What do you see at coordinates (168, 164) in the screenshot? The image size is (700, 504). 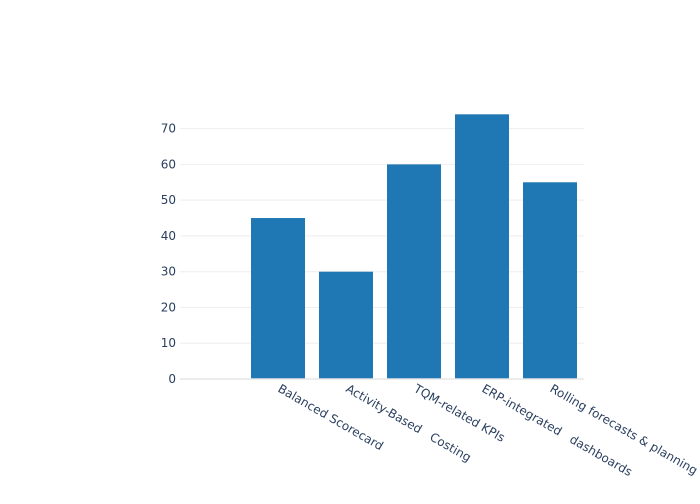 I see `y-tick-label: 60` at bounding box center [168, 164].